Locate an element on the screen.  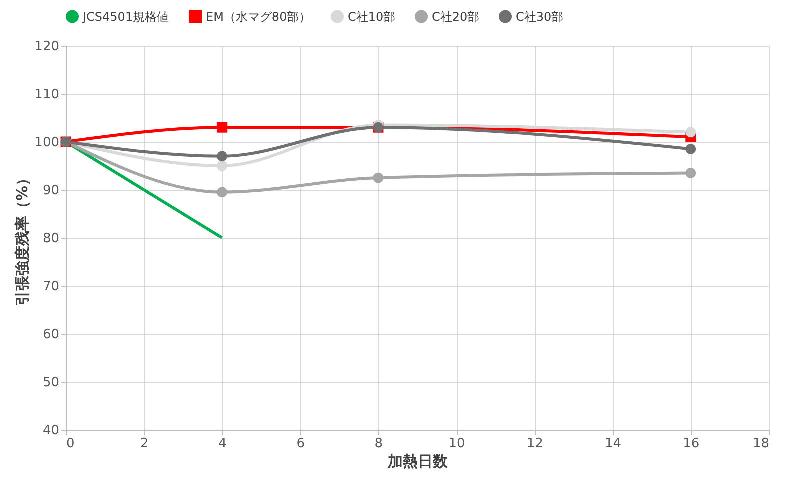
x-tick-label: 2 is located at coordinates (144, 444).